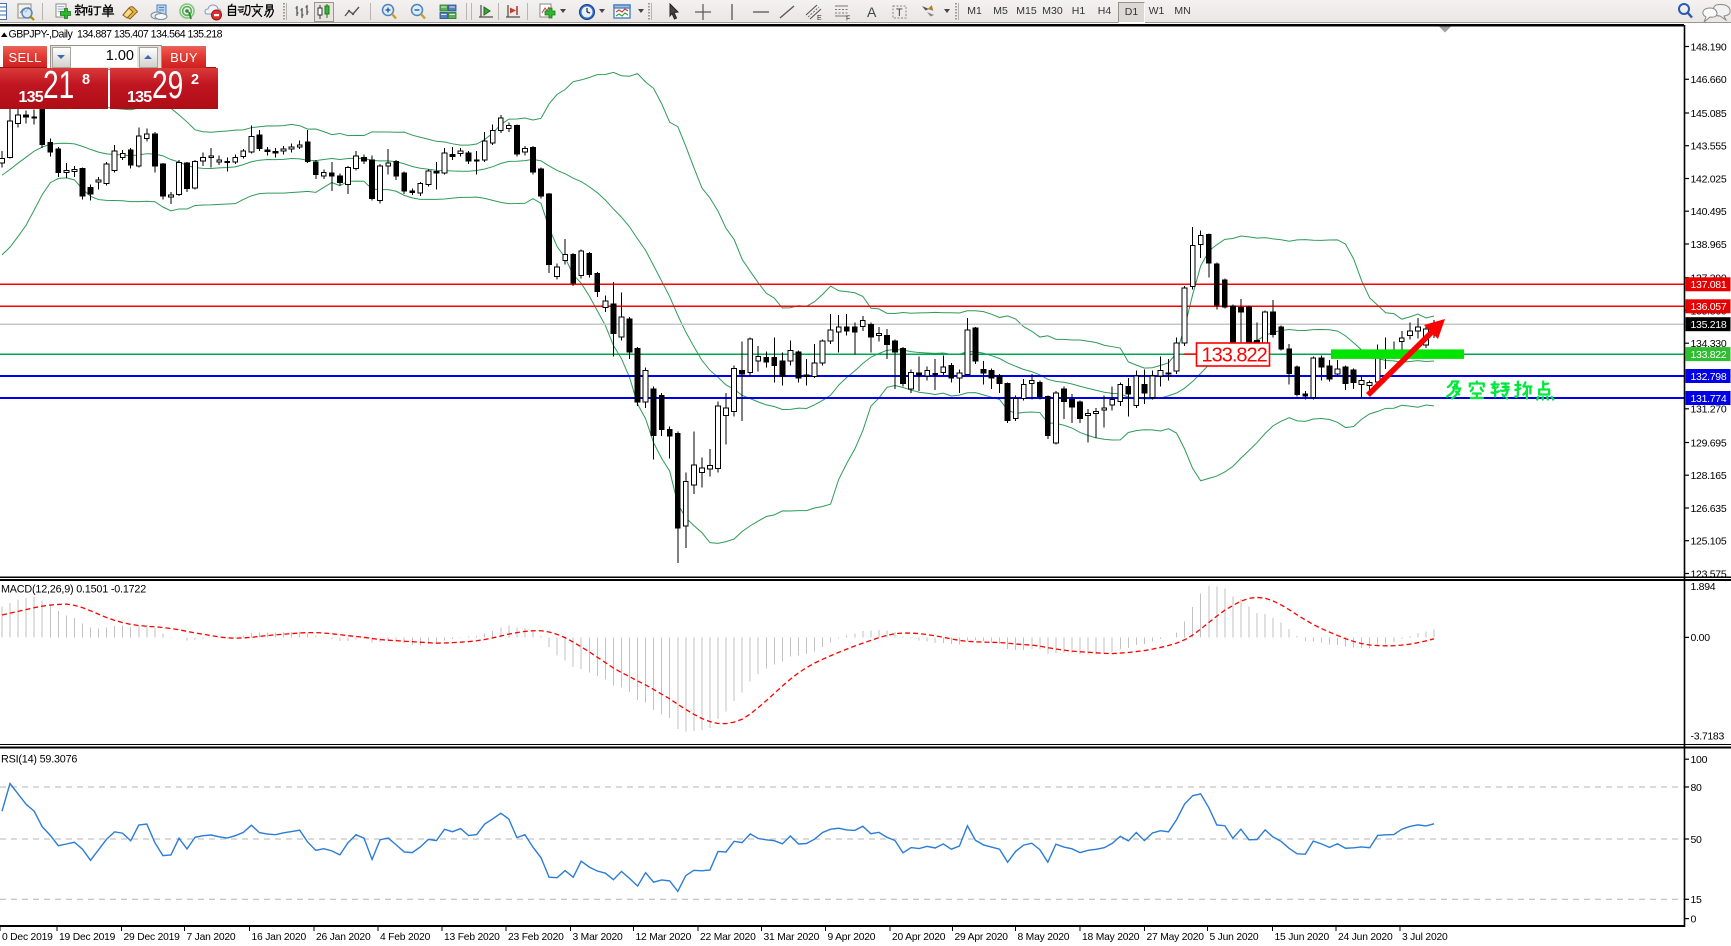 This screenshot has height=946, width=1731. I want to click on svg-text: 131.774, so click(1709, 399).